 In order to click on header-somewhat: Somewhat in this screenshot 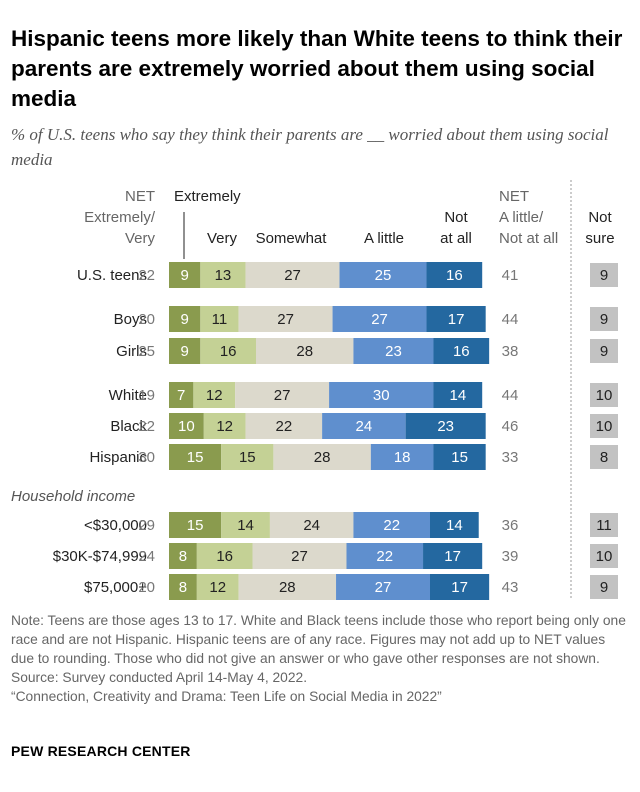, I will do `click(292, 238)`.